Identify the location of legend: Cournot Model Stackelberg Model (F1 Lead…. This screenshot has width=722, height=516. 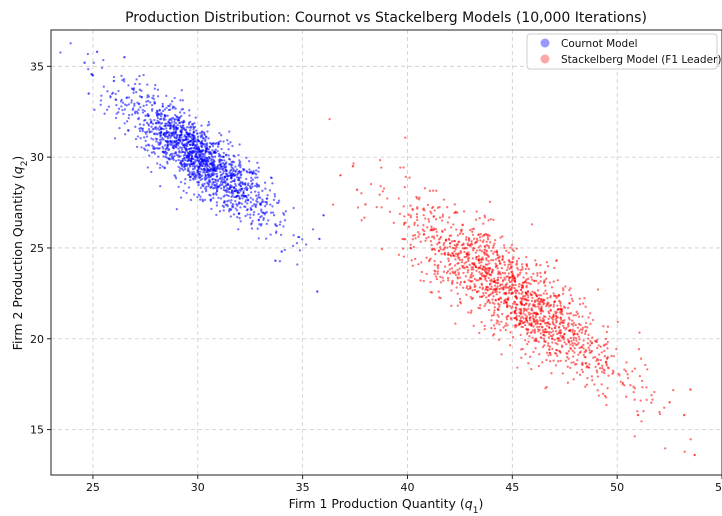
(623, 51).